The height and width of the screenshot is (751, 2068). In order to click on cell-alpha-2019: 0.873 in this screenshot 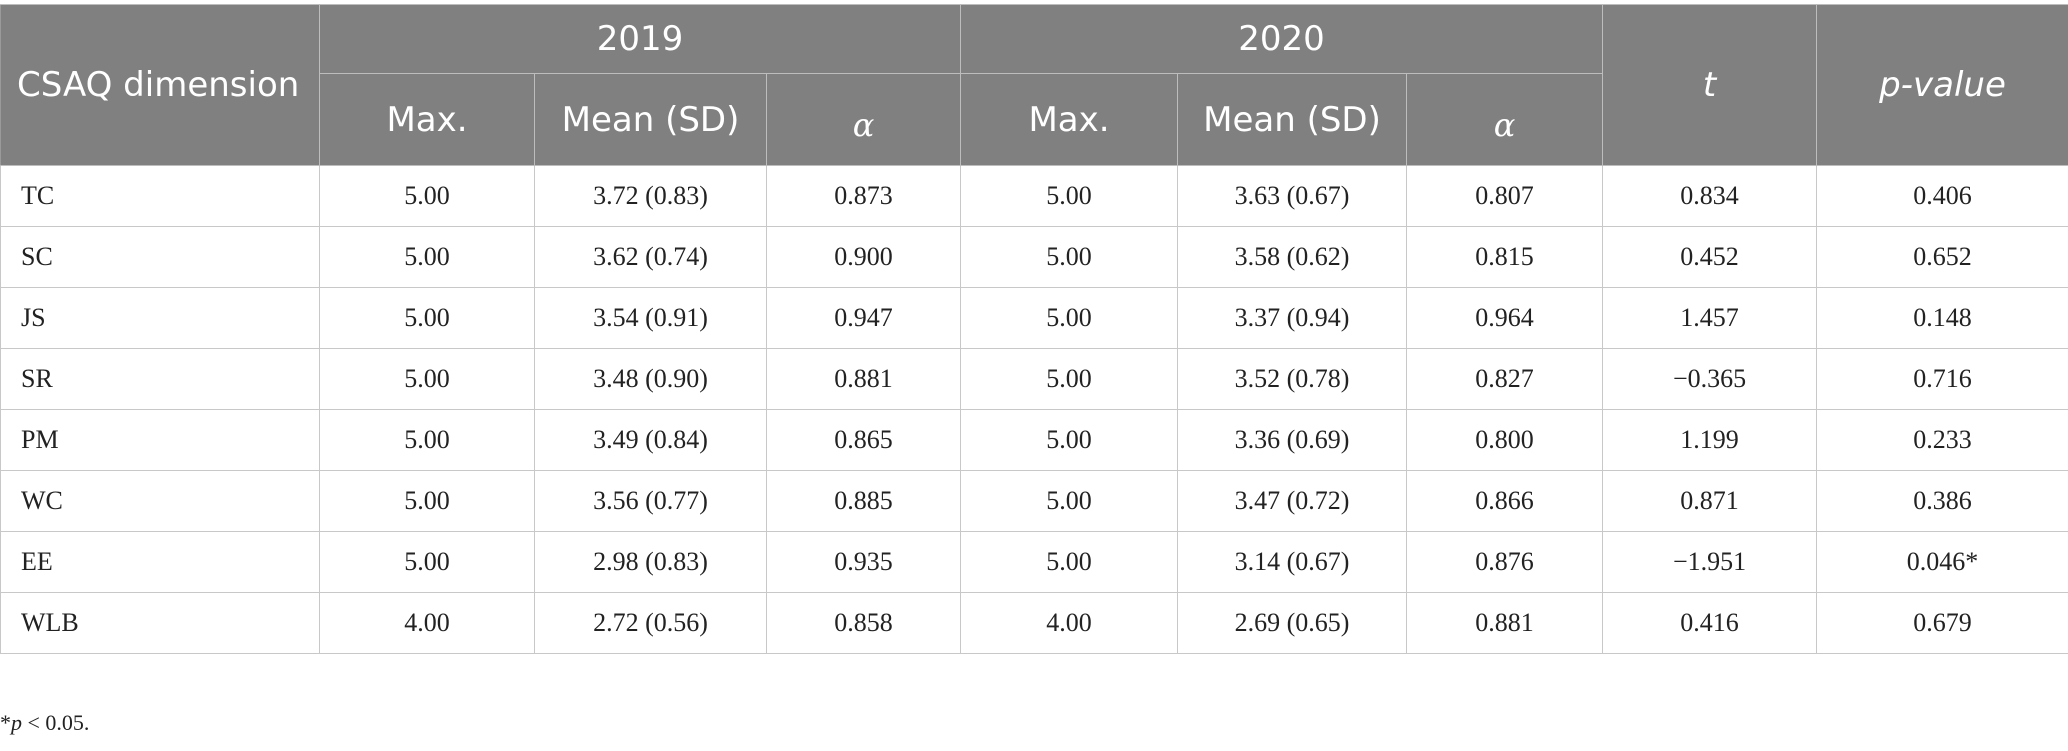, I will do `click(863, 196)`.